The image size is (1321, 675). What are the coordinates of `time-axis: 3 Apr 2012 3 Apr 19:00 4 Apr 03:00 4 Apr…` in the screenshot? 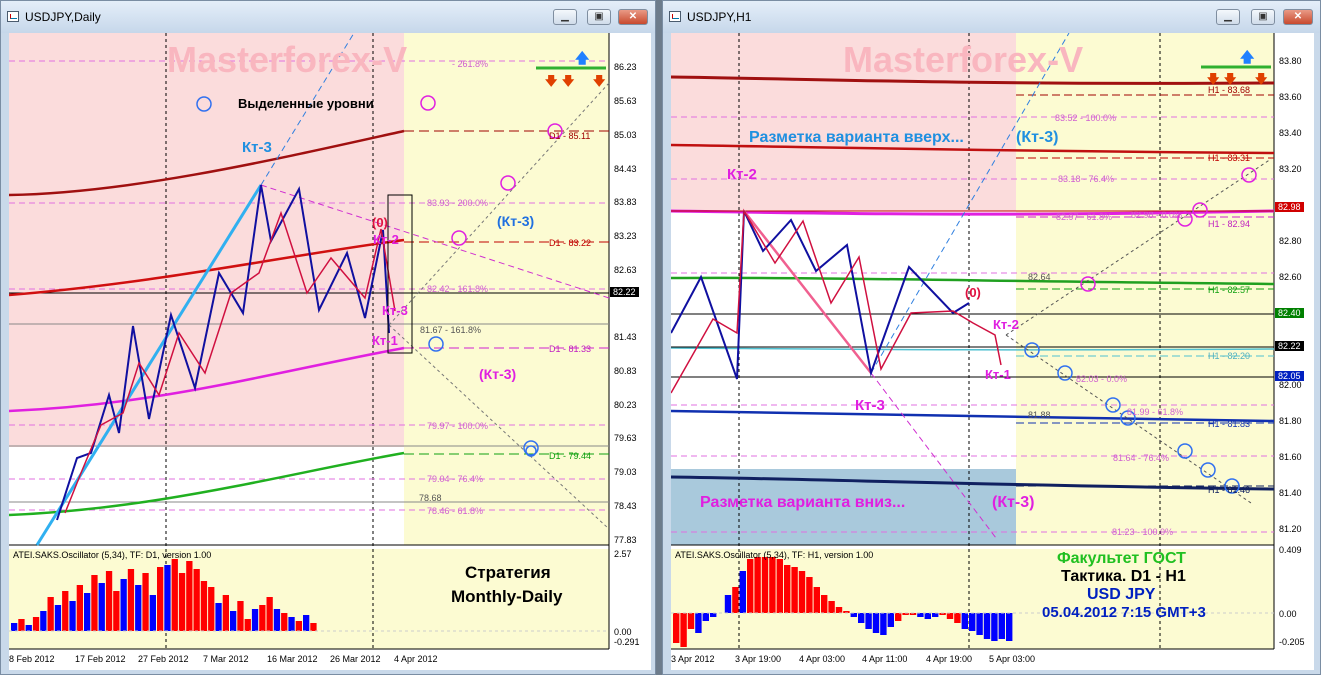 It's located at (972, 660).